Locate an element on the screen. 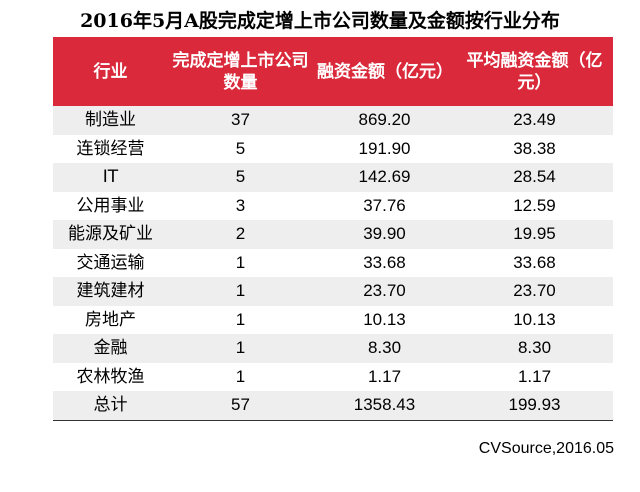 This screenshot has height=492, width=640. table-row: 交通运输 1 33.68 33.68 is located at coordinates (333, 262).